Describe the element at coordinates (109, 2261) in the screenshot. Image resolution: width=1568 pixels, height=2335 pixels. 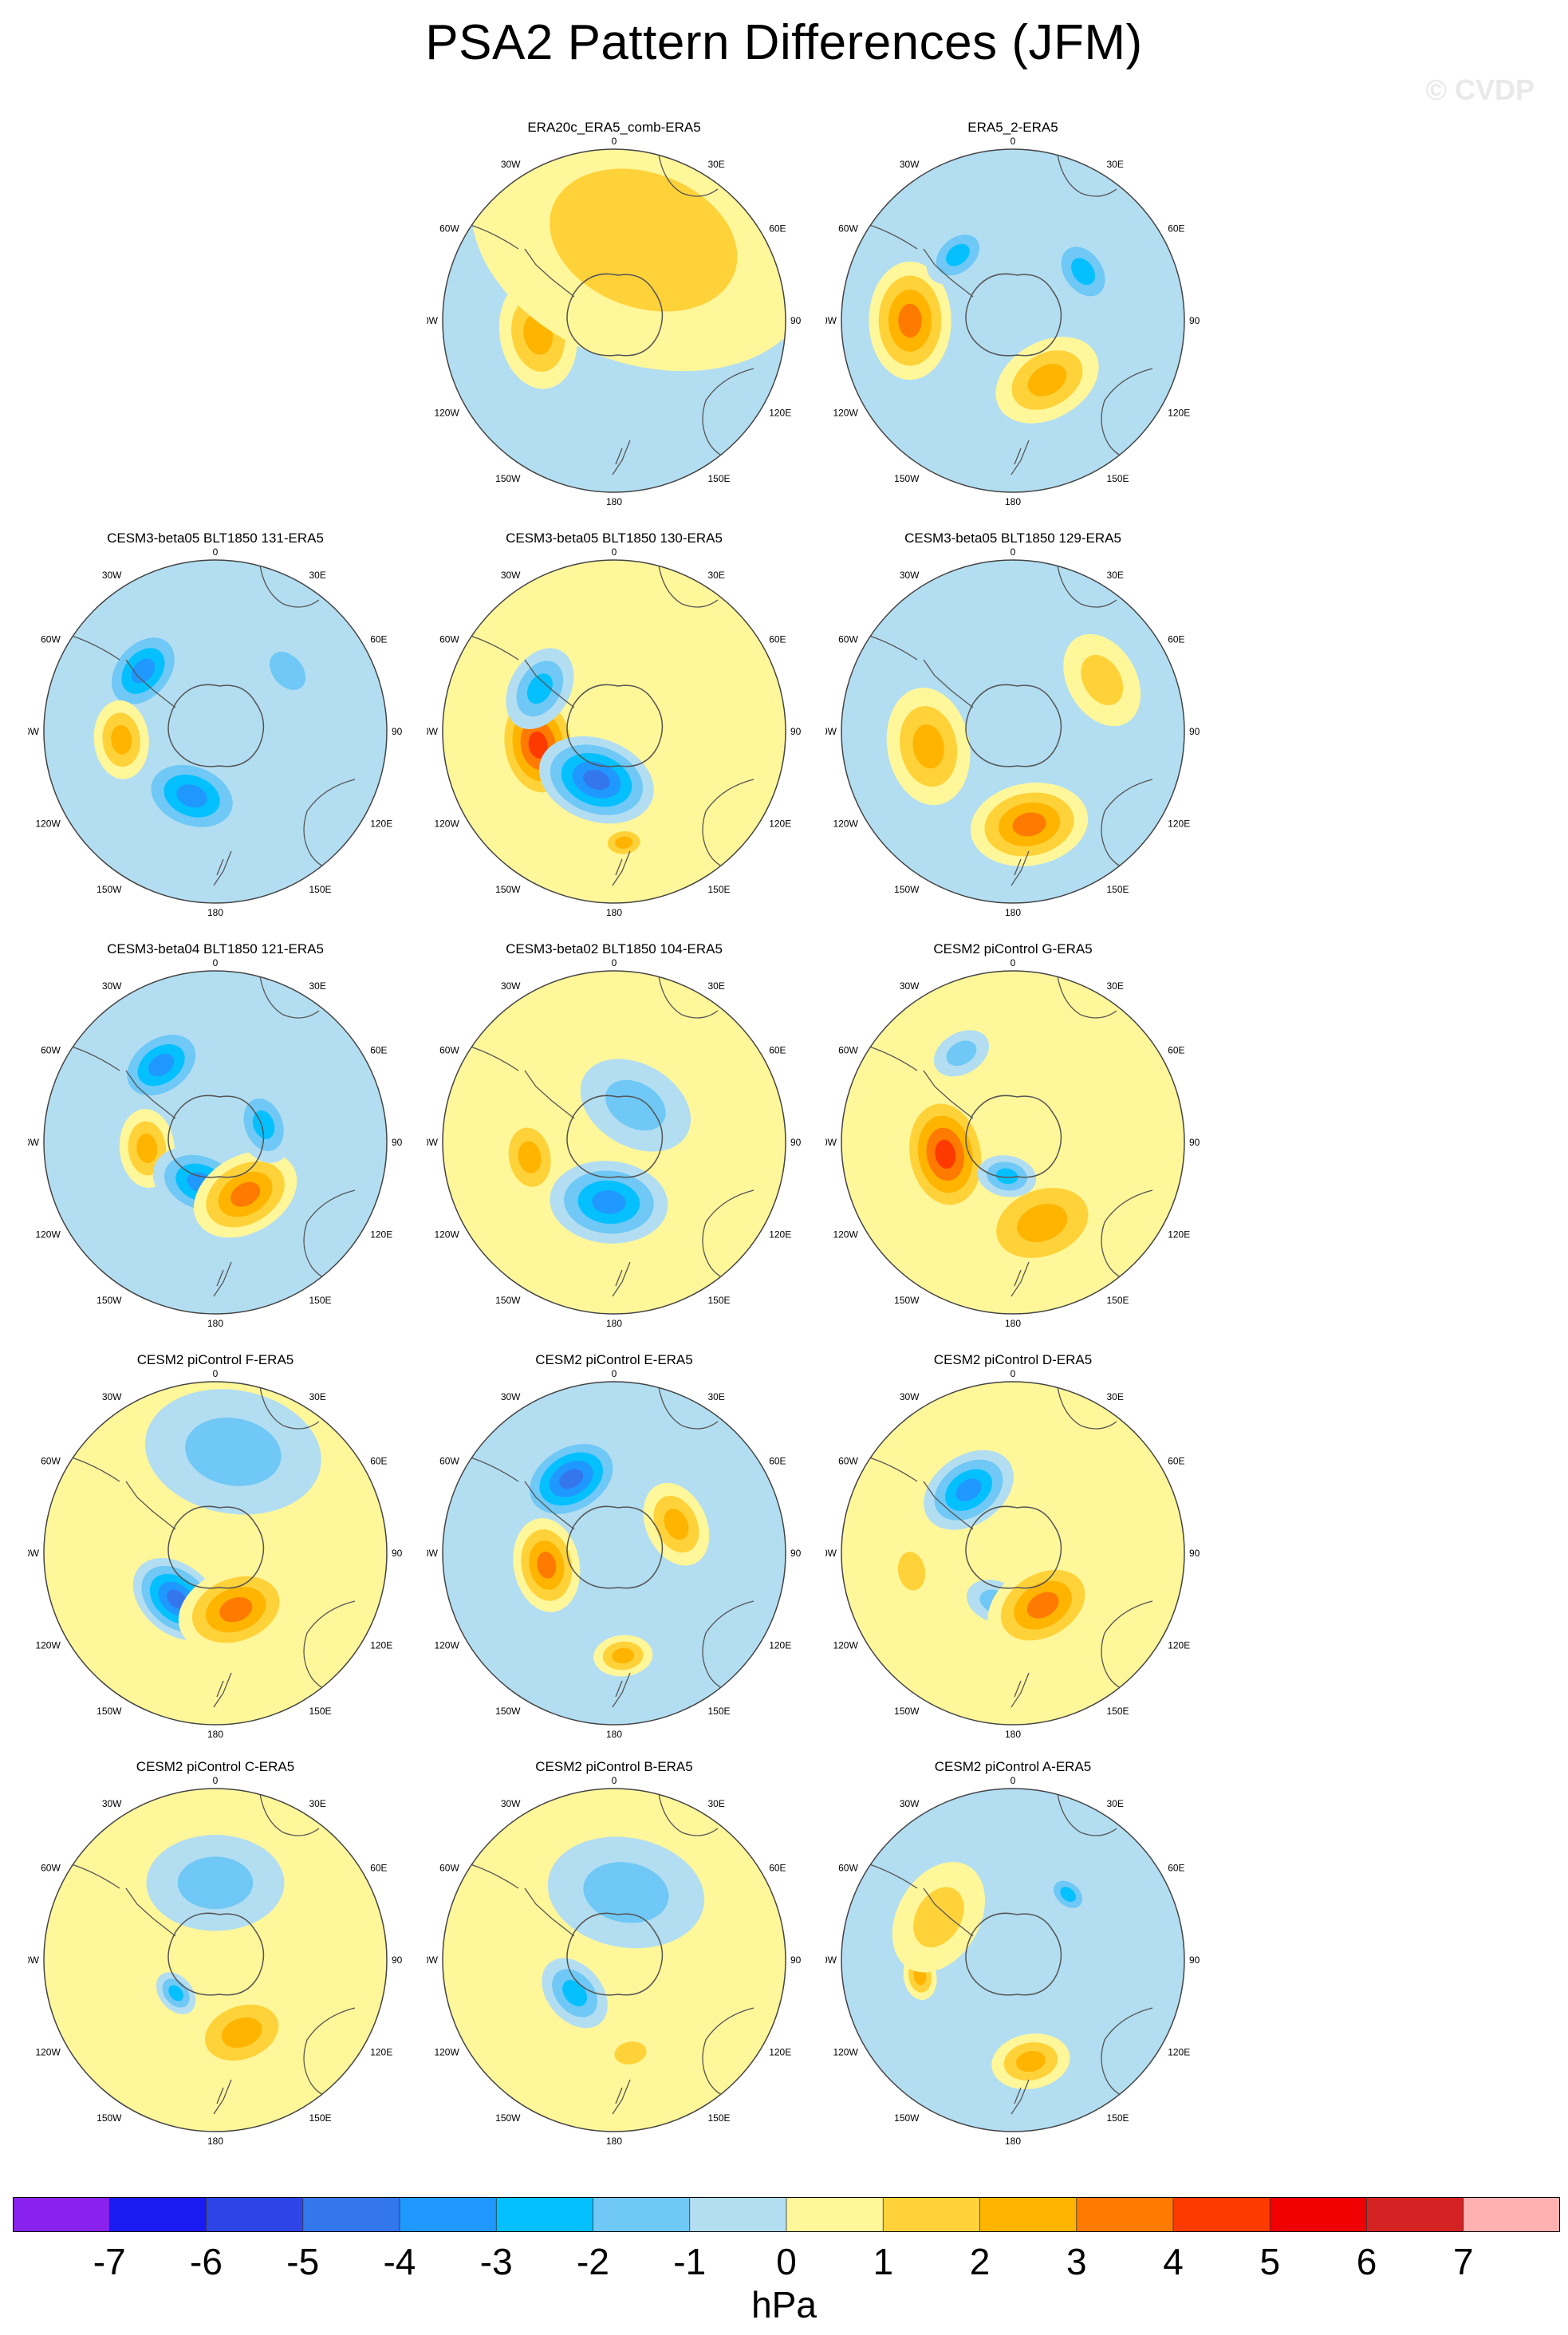
I see `colorbar-tick-label: -7` at that location.